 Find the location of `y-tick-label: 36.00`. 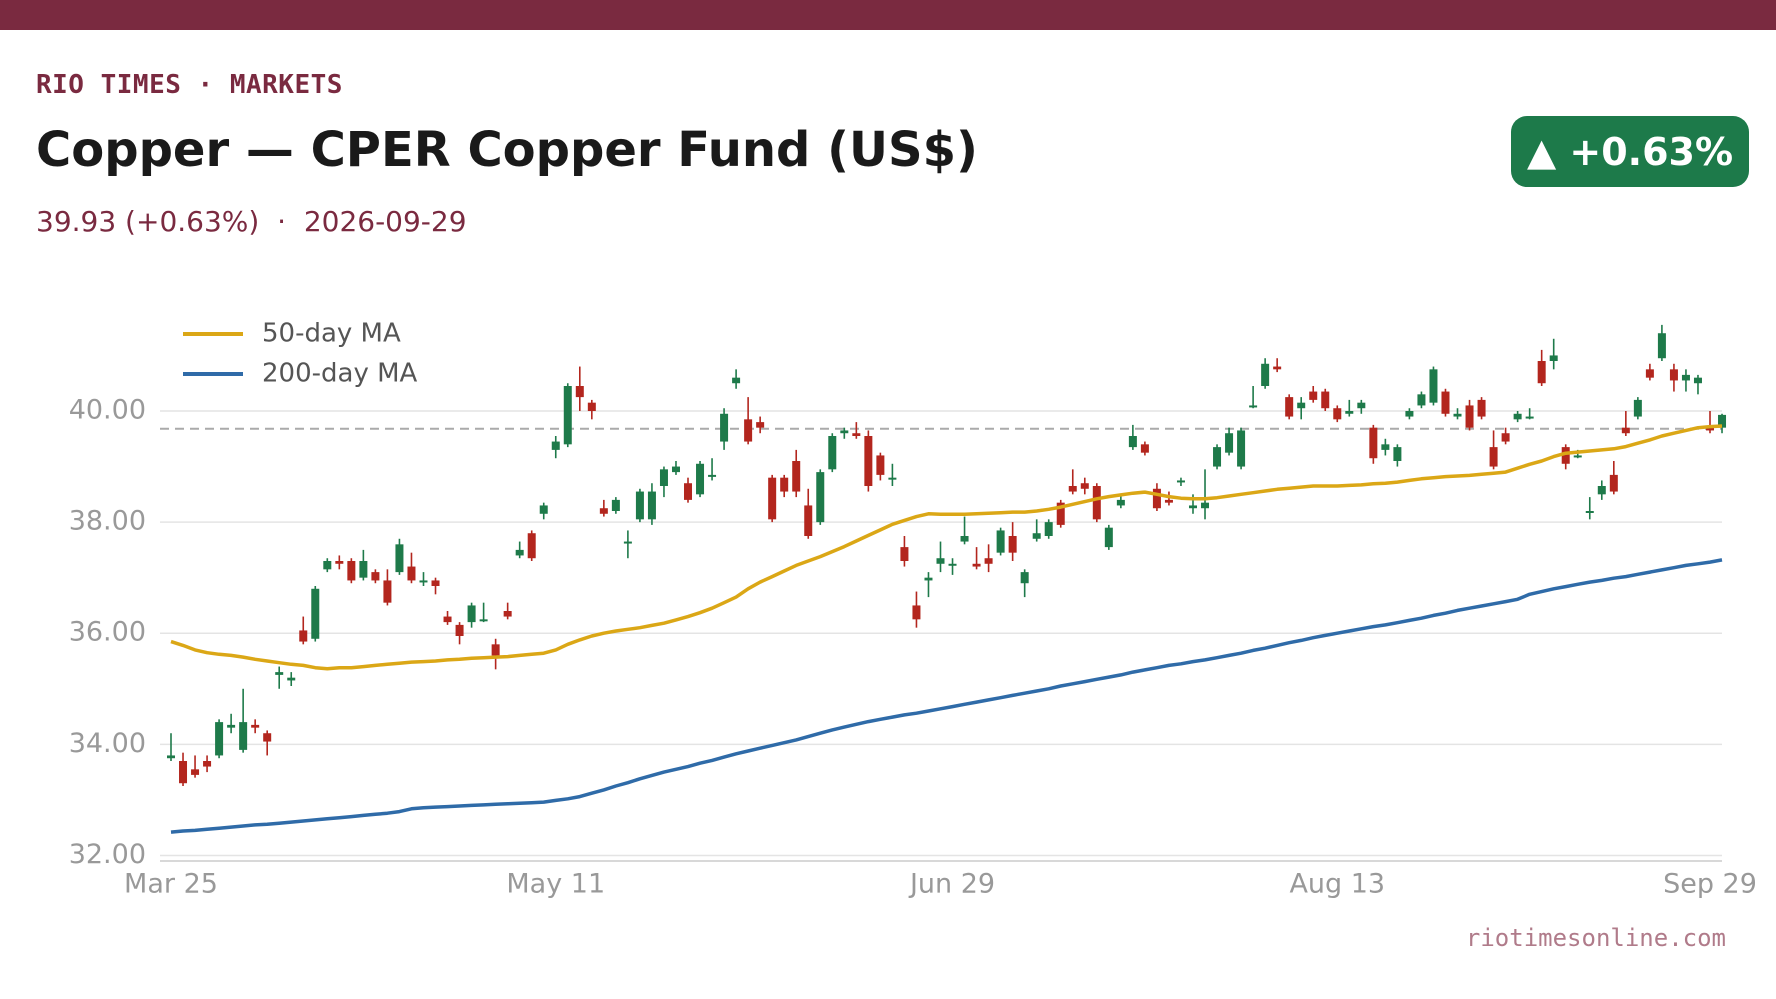

y-tick-label: 36.00 is located at coordinates (107, 632).